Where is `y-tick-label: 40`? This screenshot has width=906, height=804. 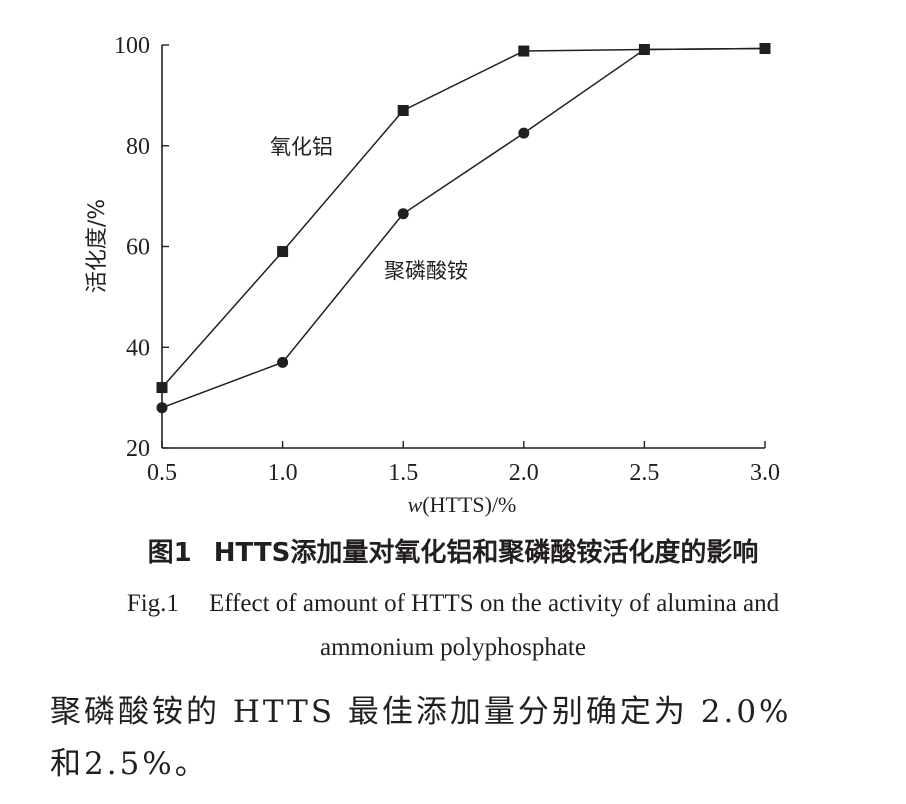 y-tick-label: 40 is located at coordinates (138, 348).